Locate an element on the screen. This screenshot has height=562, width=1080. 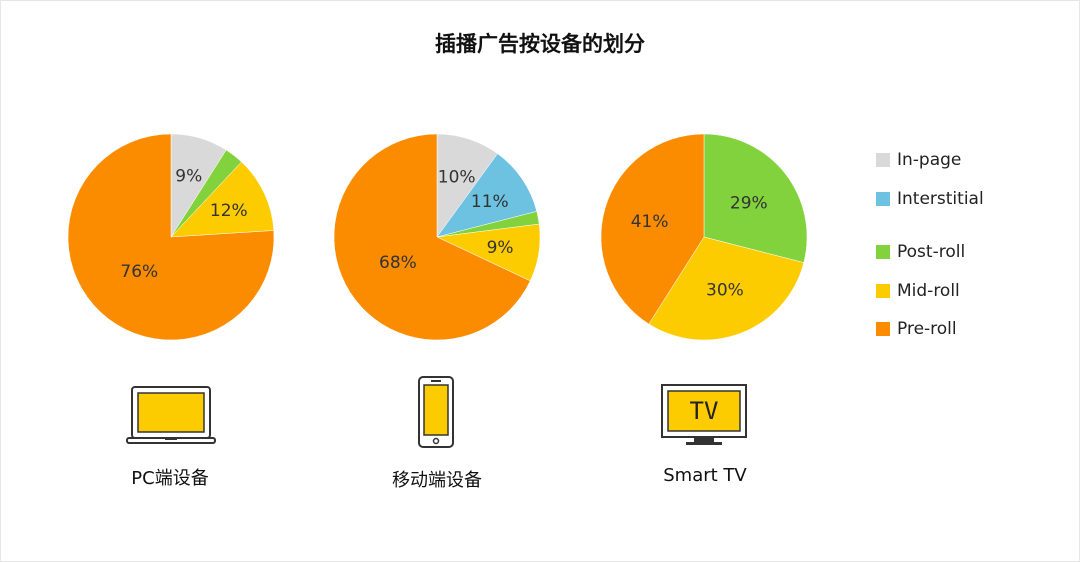
legend-item-mid-roll: Mid-roll is located at coordinates (976, 291).